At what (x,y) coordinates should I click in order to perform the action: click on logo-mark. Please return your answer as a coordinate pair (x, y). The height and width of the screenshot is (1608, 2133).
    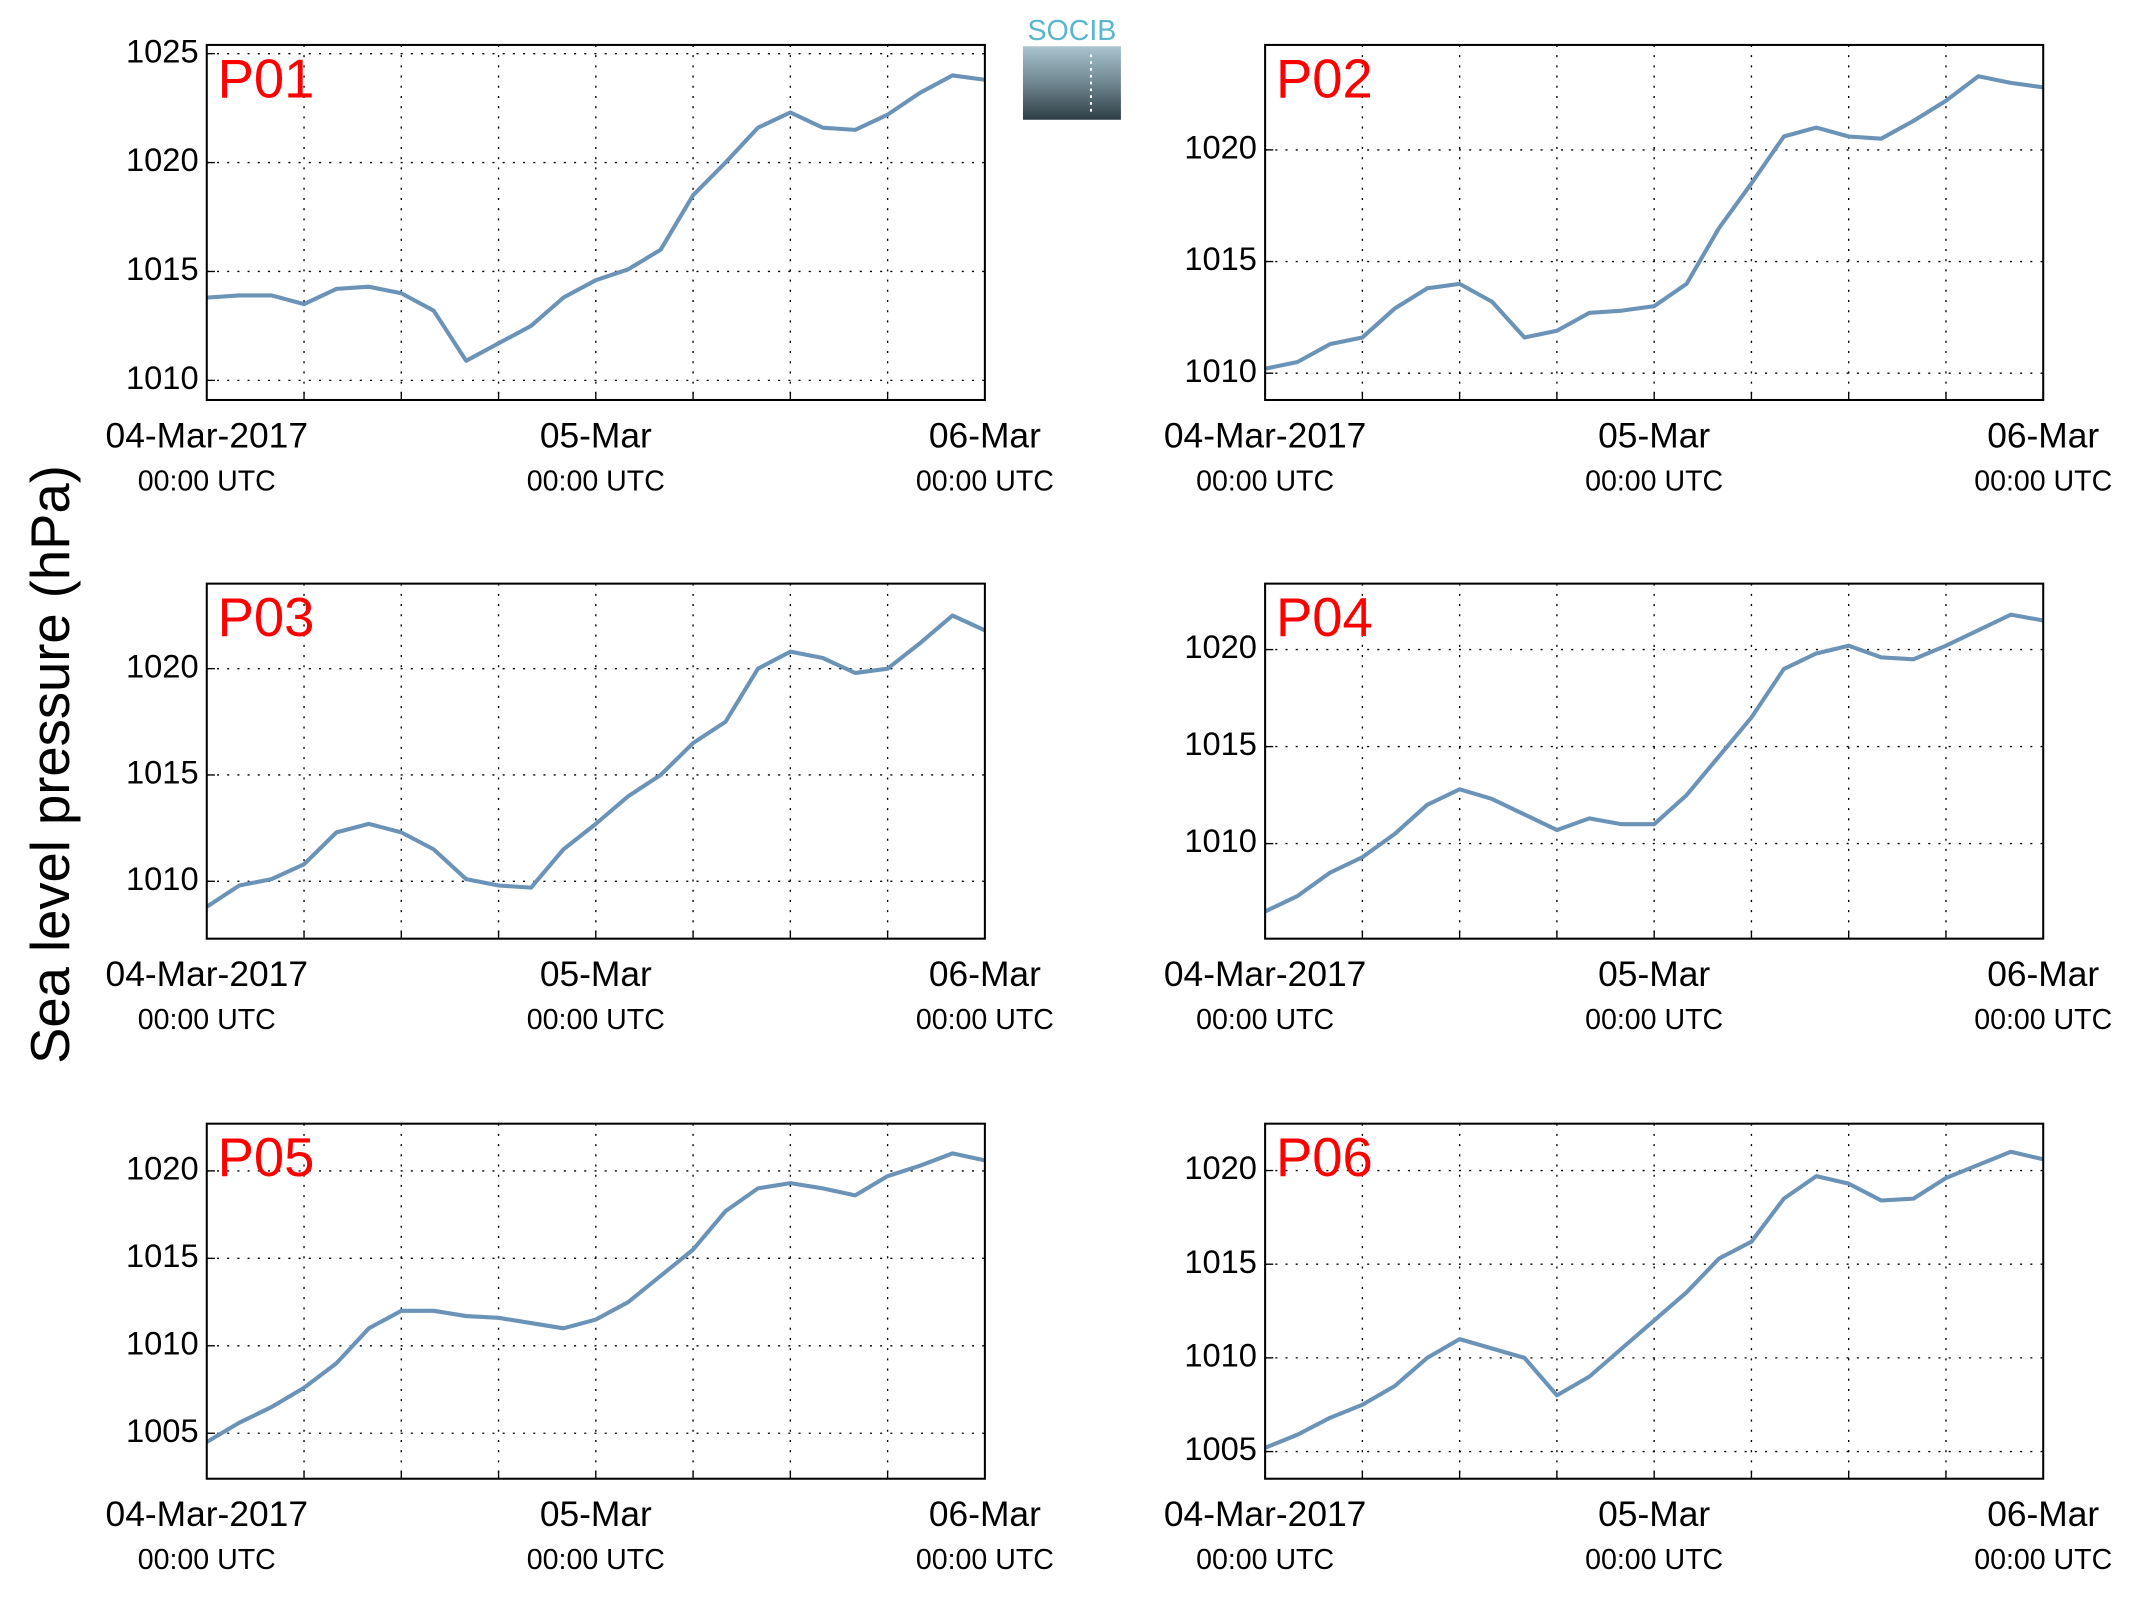
    Looking at the image, I should click on (1071, 83).